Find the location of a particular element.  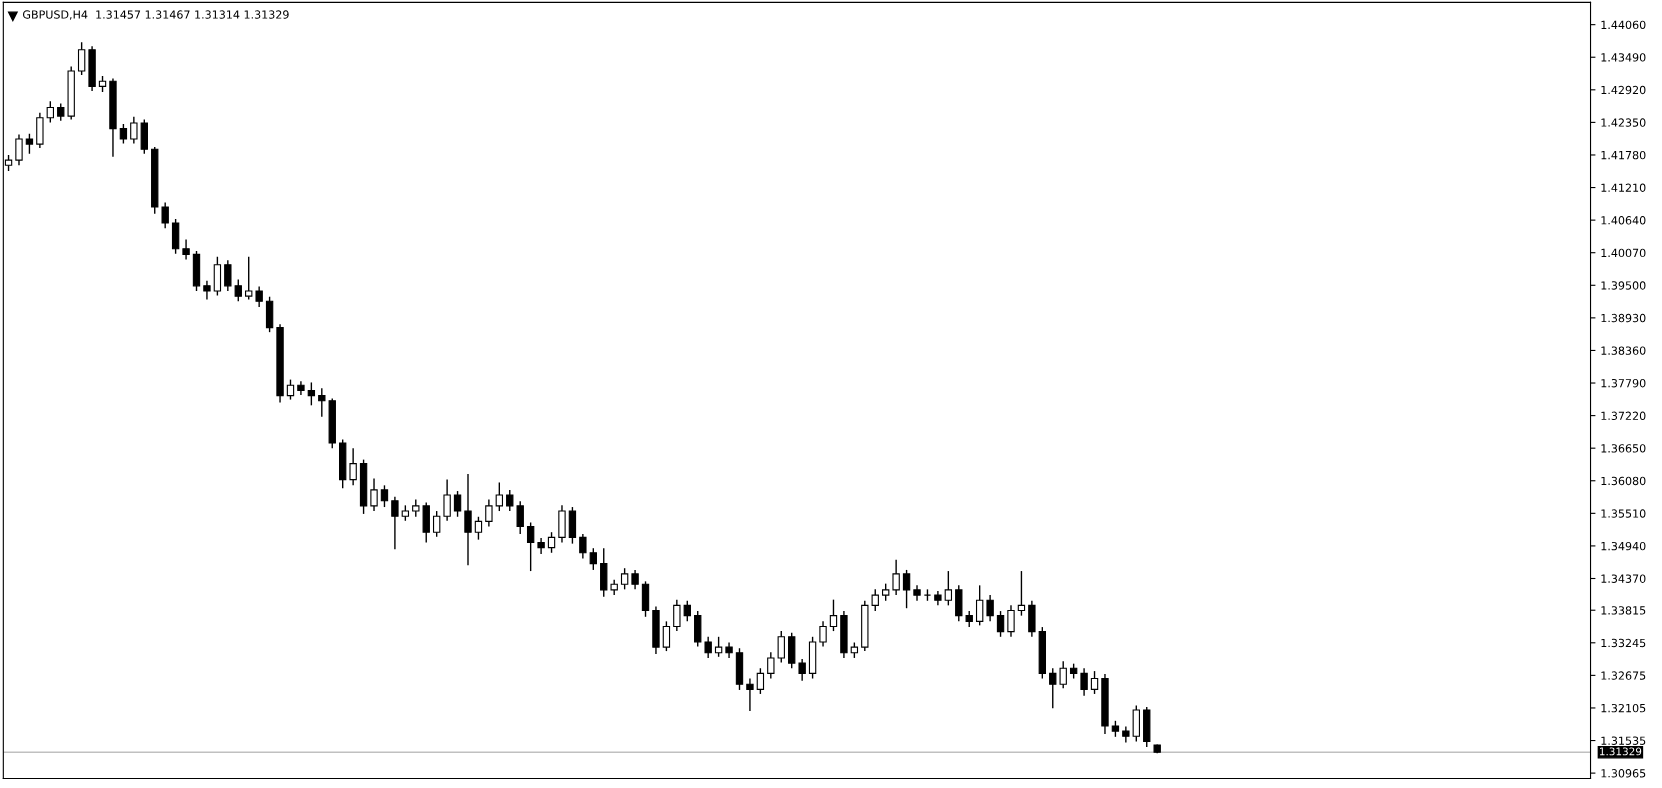

y-tick-label: 1.30965 is located at coordinates (1623, 773).